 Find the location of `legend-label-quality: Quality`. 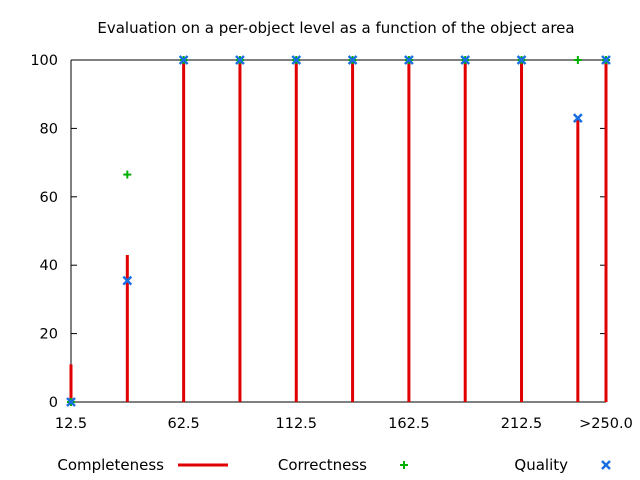

legend-label-quality: Quality is located at coordinates (541, 465).